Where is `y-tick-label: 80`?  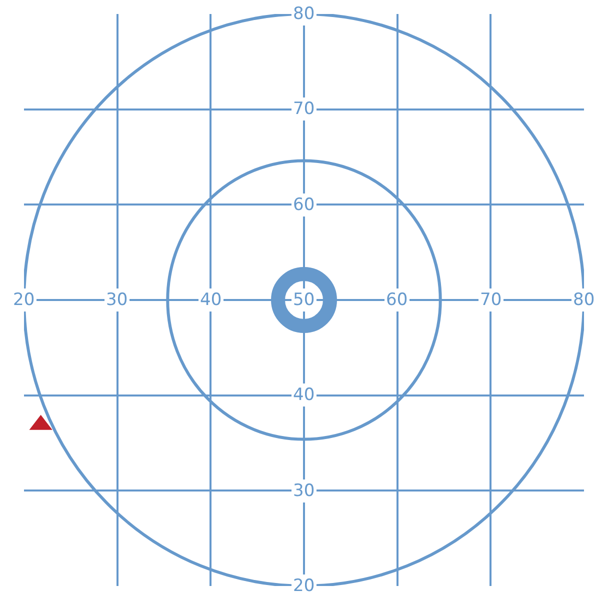 y-tick-label: 80 is located at coordinates (304, 14).